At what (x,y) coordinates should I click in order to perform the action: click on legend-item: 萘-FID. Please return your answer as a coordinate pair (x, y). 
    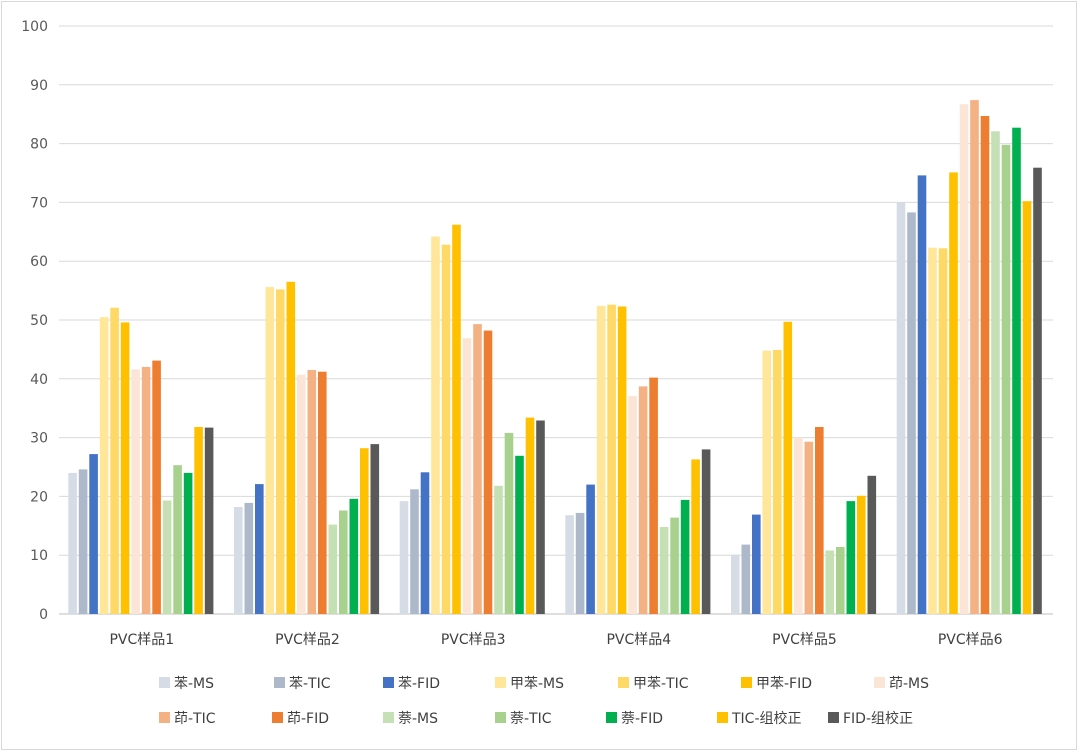
    Looking at the image, I should click on (634, 719).